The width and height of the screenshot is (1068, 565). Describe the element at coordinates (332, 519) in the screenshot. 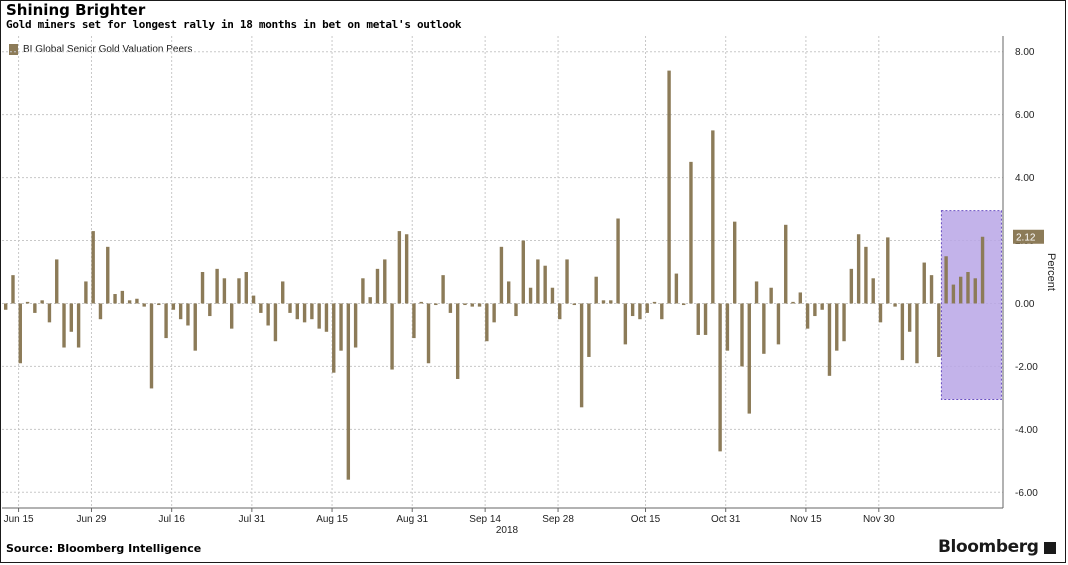

I see `x-tick-label: Aug 15` at that location.